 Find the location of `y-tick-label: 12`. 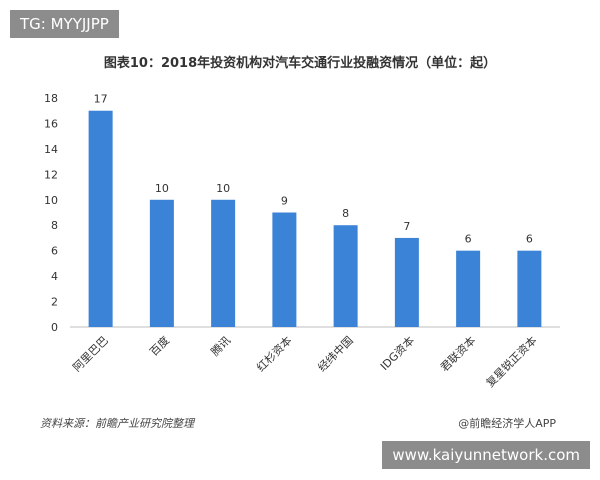

y-tick-label: 12 is located at coordinates (51, 174).